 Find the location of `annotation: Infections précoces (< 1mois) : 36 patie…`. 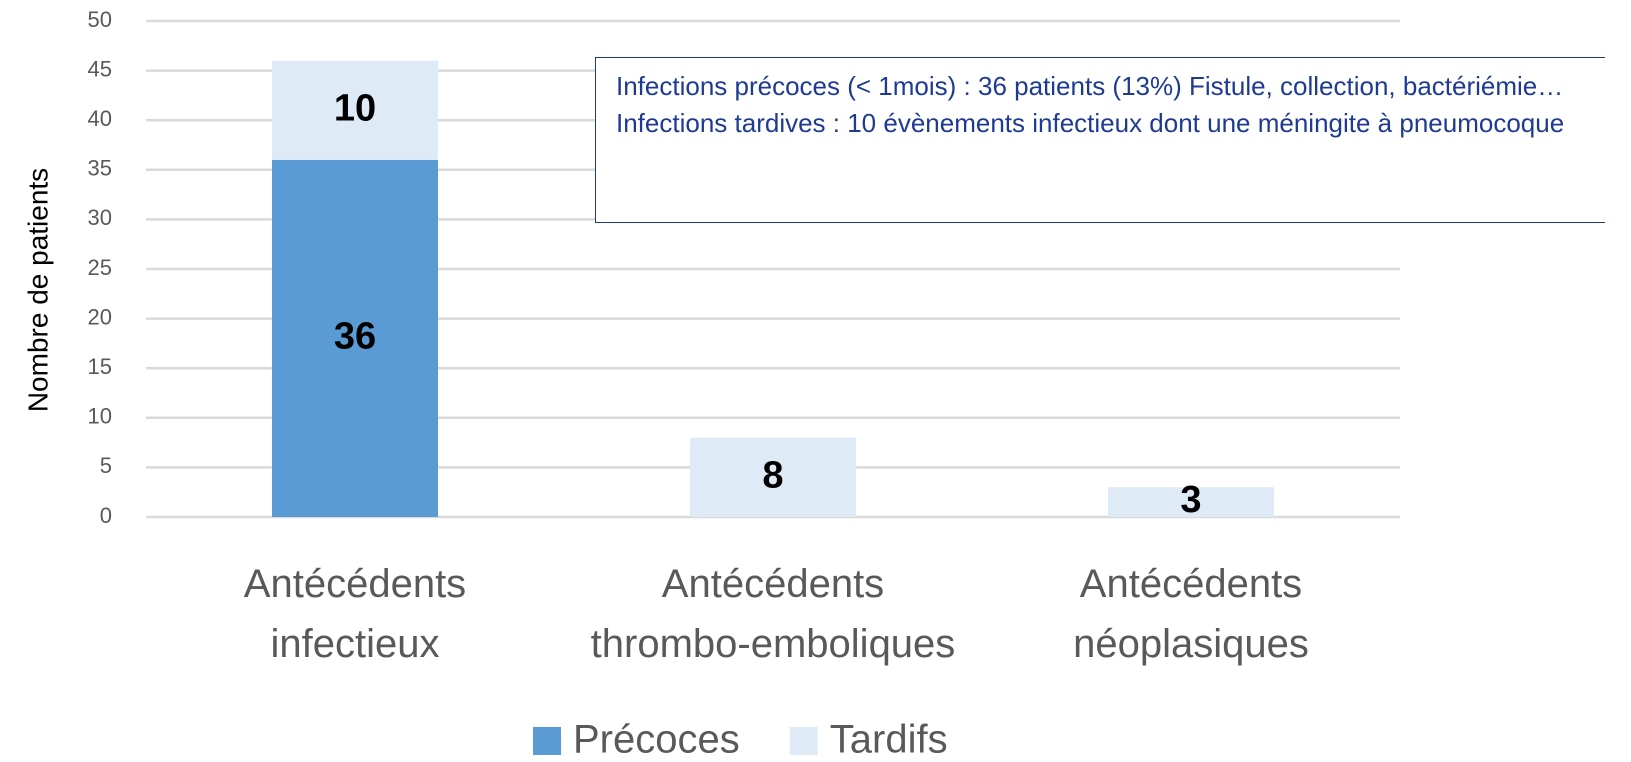

annotation: Infections précoces (< 1mois) : 36 patie… is located at coordinates (1100, 140).